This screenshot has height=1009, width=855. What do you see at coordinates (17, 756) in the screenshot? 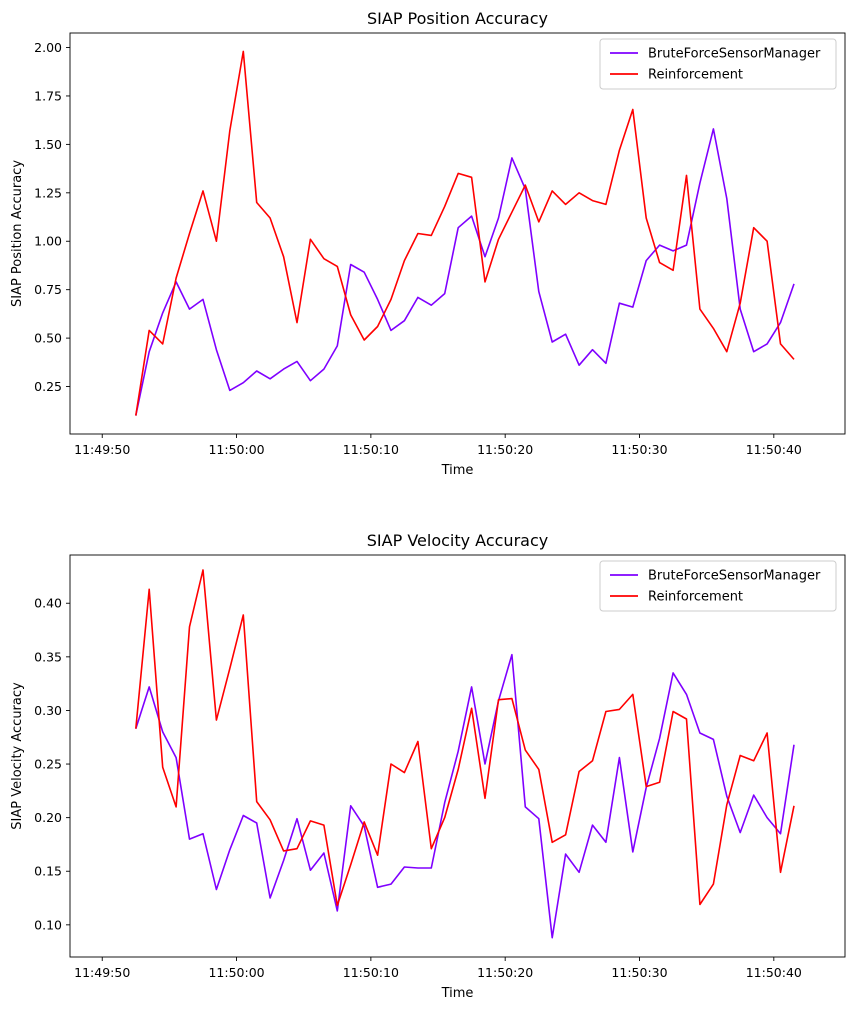
I see `y-axis-label: SIAP Velocity Accuracy` at bounding box center [17, 756].